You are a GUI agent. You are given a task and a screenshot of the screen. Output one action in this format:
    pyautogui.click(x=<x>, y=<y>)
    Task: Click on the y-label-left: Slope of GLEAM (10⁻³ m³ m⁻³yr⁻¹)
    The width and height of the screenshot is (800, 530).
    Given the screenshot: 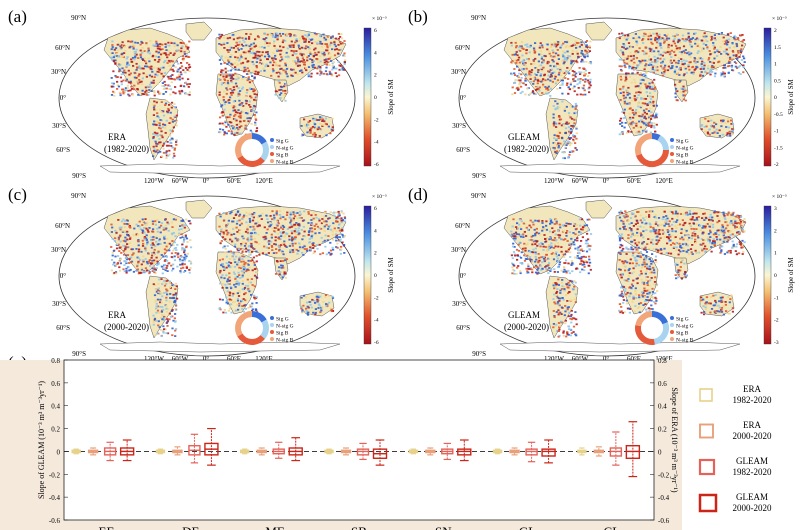 What is the action you would take?
    pyautogui.click(x=41, y=440)
    